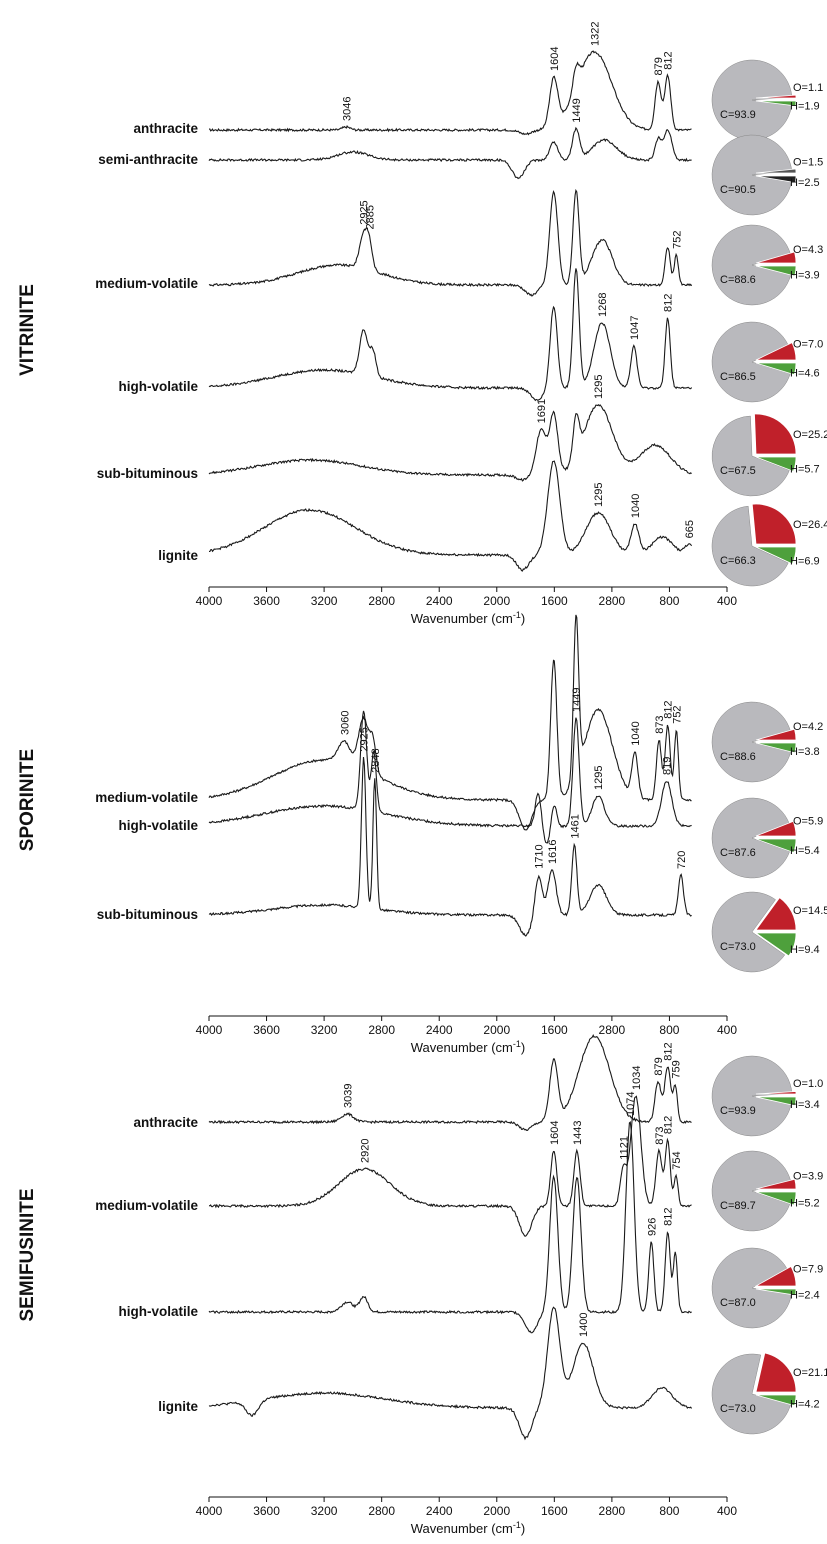 This screenshot has width=827, height=1544. What do you see at coordinates (805, 1295) in the screenshot?
I see `pie-label-hydrogen: H=2.4` at bounding box center [805, 1295].